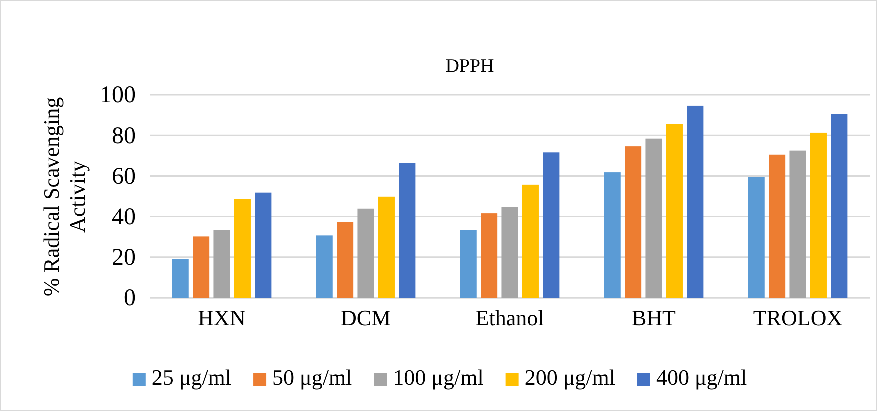 The height and width of the screenshot is (414, 890). Describe the element at coordinates (124, 136) in the screenshot. I see `y-tick-label: 80` at that location.